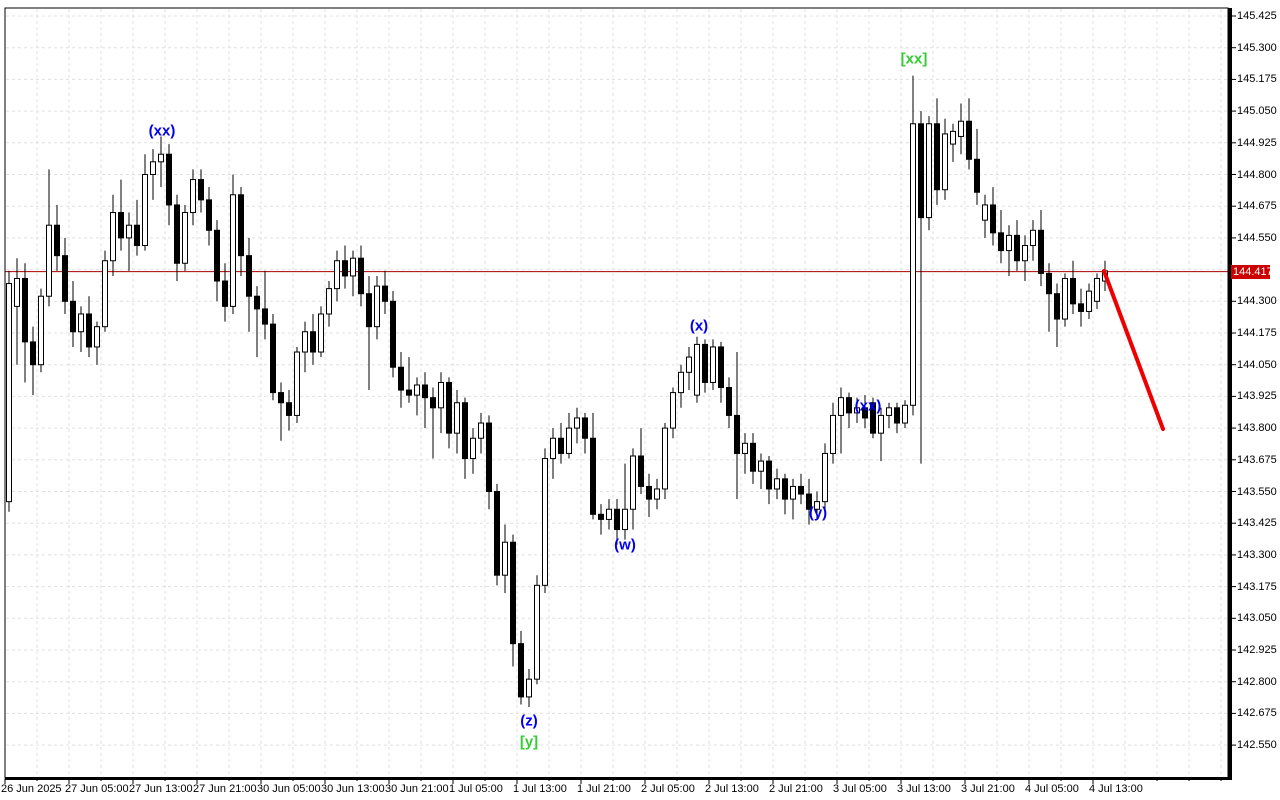 Image resolution: width=1280 pixels, height=800 pixels. What do you see at coordinates (1257, 333) in the screenshot?
I see `price-axis-label: 144.175` at bounding box center [1257, 333].